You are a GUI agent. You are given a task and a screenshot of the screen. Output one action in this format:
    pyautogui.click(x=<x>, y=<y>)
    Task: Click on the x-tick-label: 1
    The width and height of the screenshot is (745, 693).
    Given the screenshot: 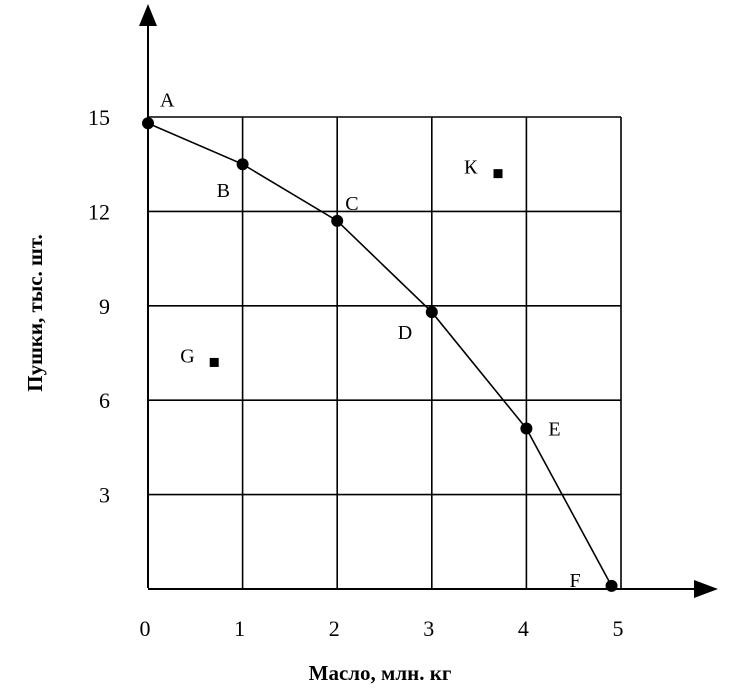 What is the action you would take?
    pyautogui.click(x=239, y=628)
    